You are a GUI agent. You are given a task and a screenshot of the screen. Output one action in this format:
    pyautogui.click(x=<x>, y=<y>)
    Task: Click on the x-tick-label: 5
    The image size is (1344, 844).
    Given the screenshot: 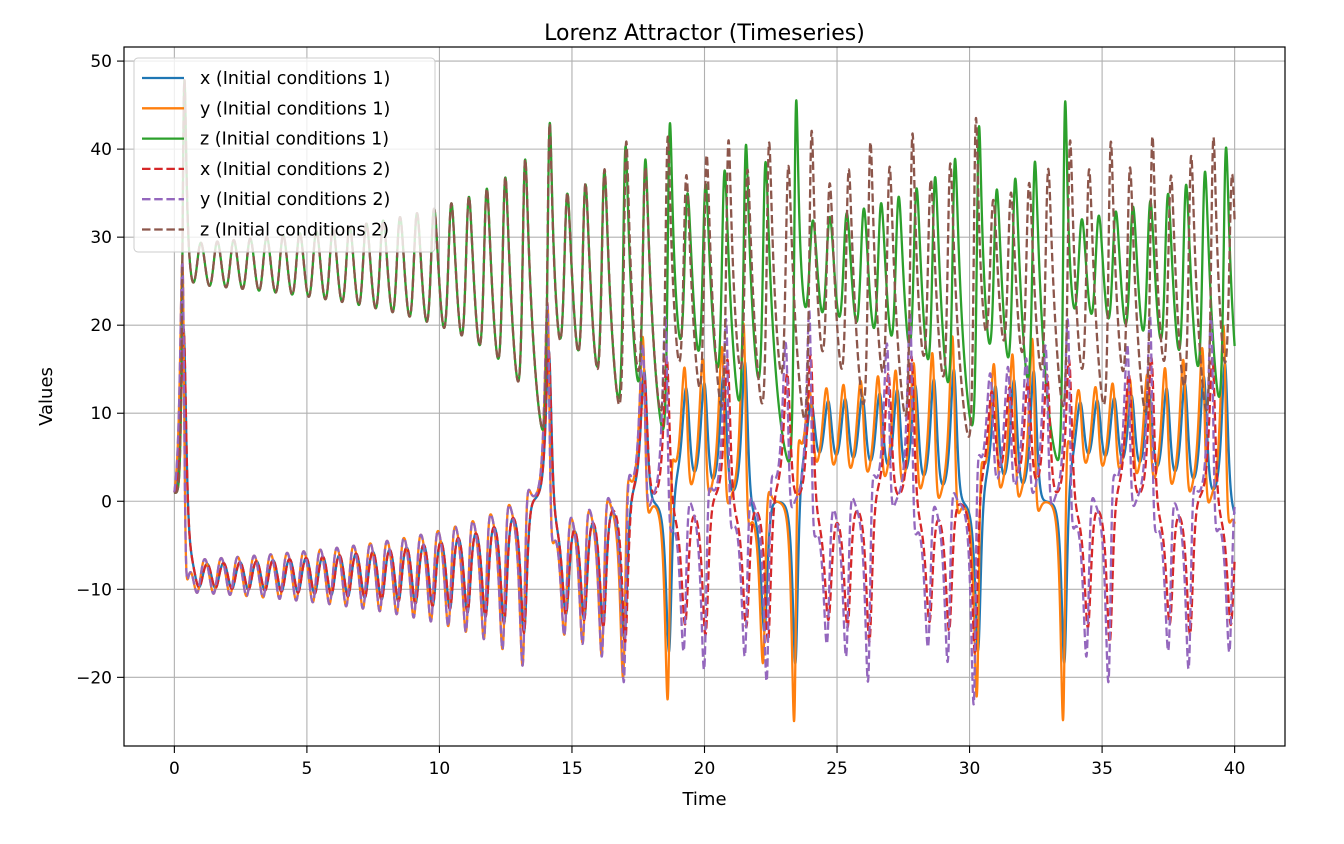 What is the action you would take?
    pyautogui.click(x=306, y=769)
    